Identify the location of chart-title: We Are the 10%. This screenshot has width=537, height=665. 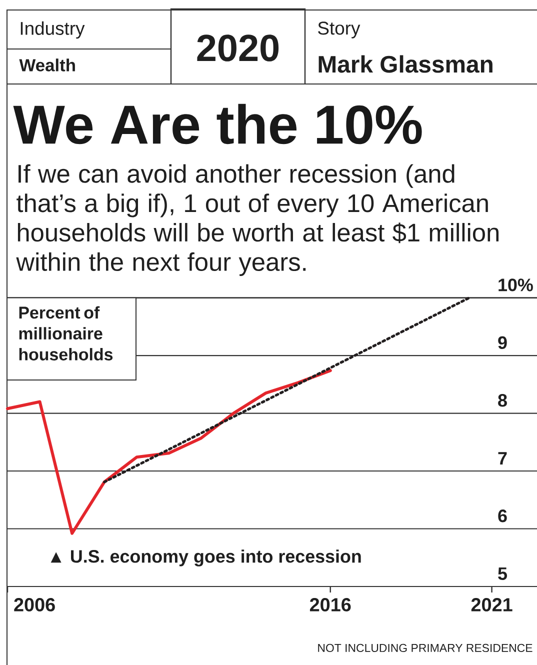
(217, 124).